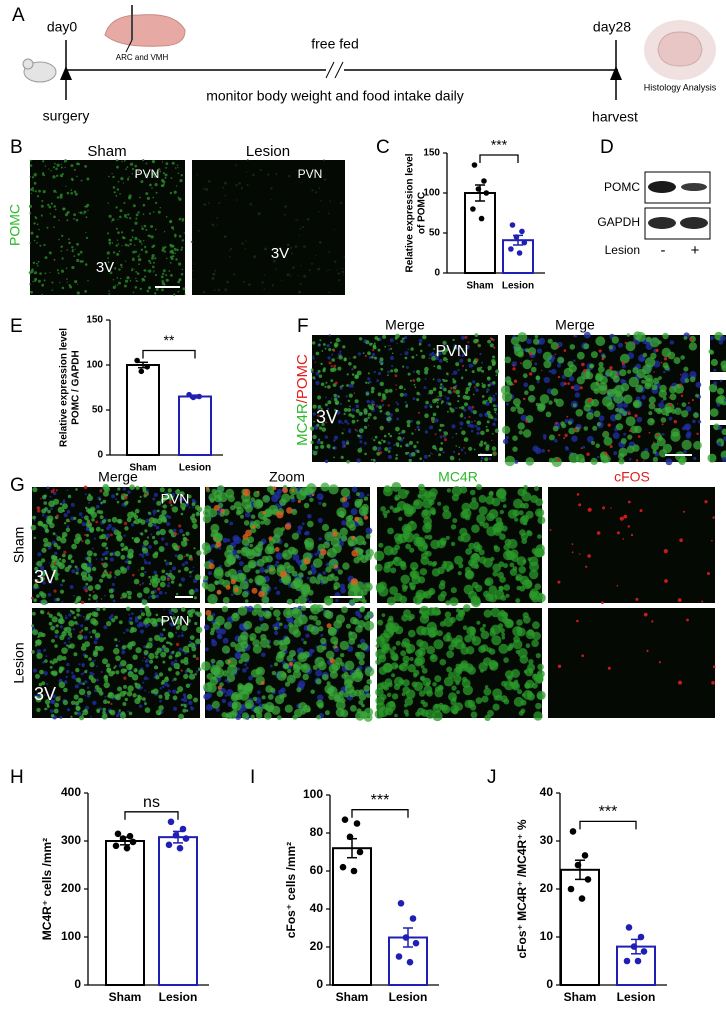 This screenshot has width=726, height=1010. I want to click on y-tick-label: 0, so click(437, 273).